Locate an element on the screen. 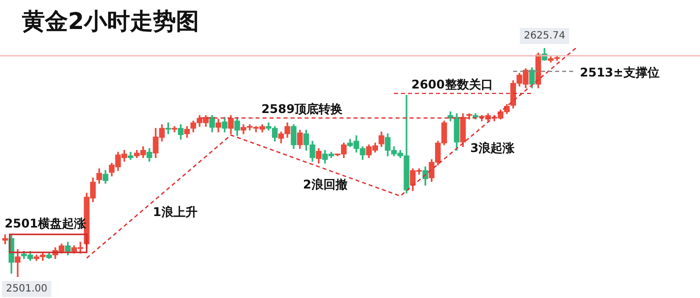 The image size is (700, 298). text: 2501.00 is located at coordinates (27, 289).